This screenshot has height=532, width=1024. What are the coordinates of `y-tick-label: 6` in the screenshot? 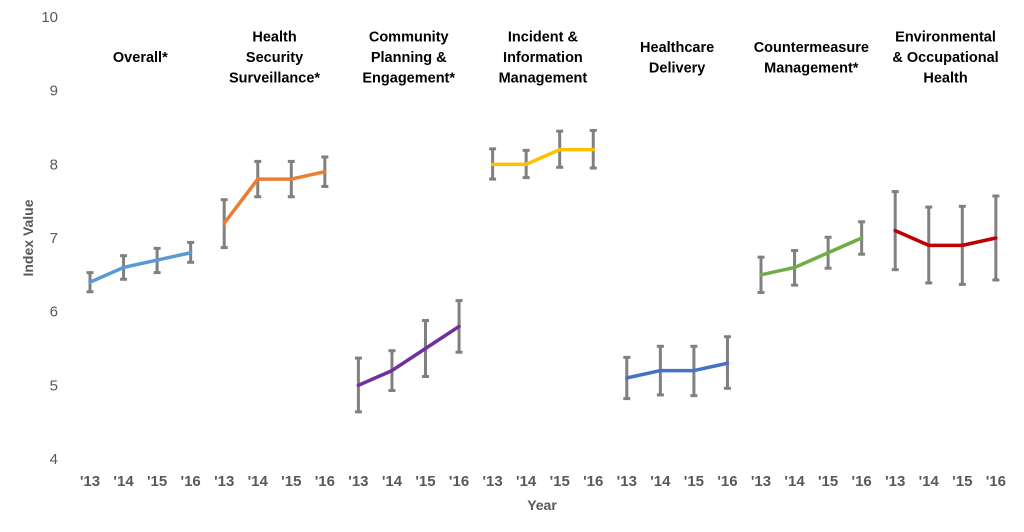 It's located at (54, 312).